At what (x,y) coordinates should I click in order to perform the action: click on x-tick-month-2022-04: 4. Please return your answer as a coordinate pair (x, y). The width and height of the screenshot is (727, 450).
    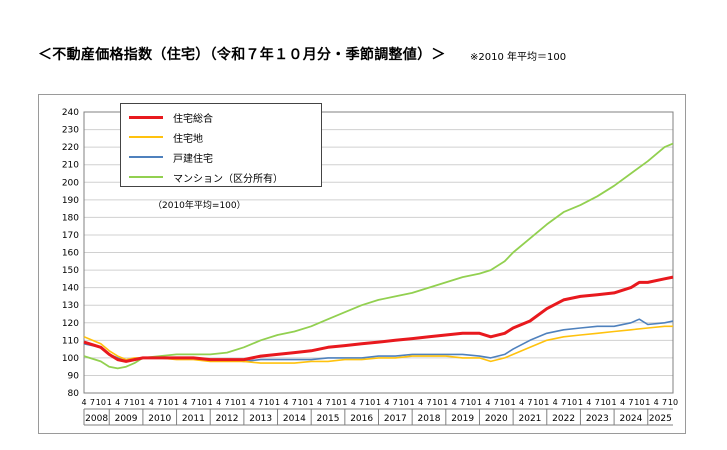
    Looking at the image, I should click on (555, 402).